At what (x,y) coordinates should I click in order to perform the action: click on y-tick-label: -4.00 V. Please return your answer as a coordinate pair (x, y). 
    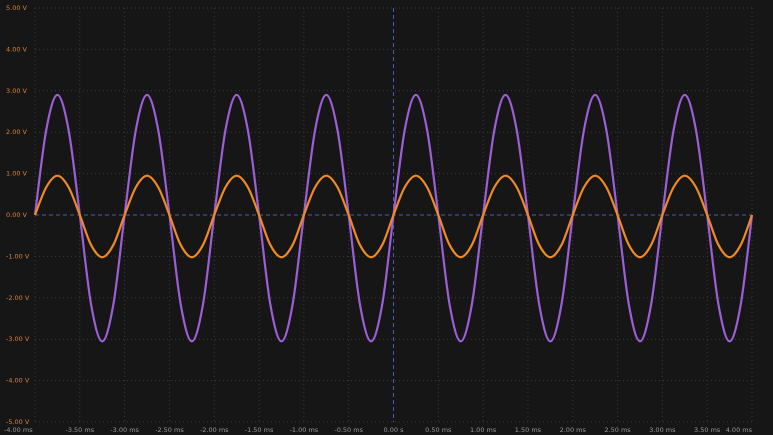
    Looking at the image, I should click on (18, 381).